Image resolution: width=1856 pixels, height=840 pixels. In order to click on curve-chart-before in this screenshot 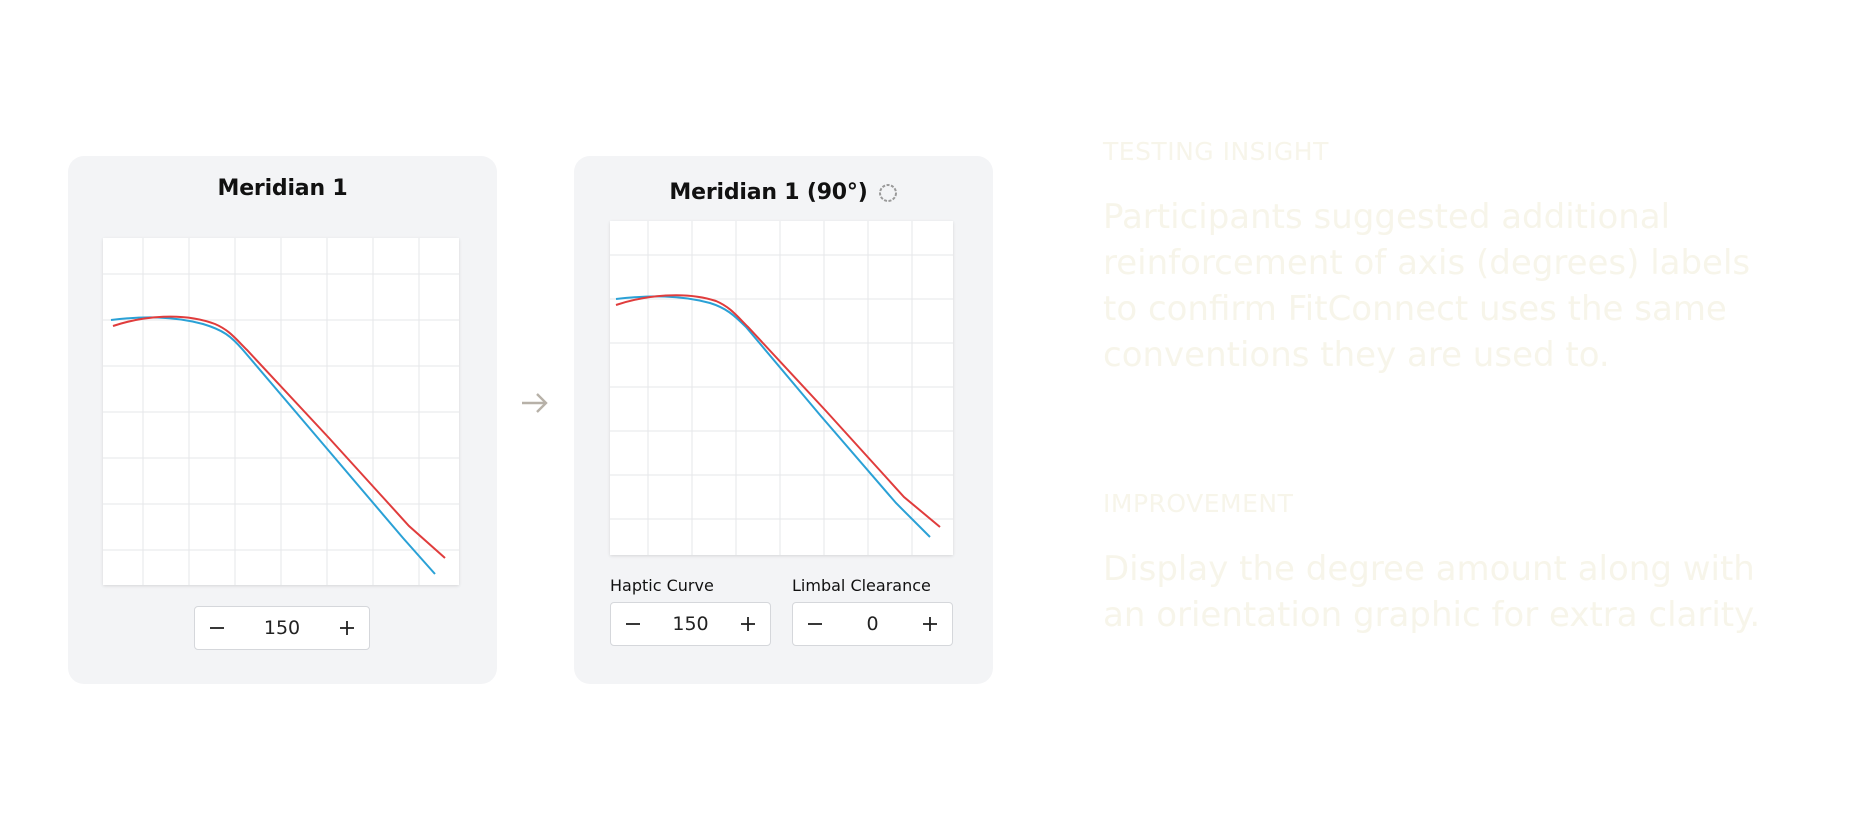, I will do `click(281, 411)`.